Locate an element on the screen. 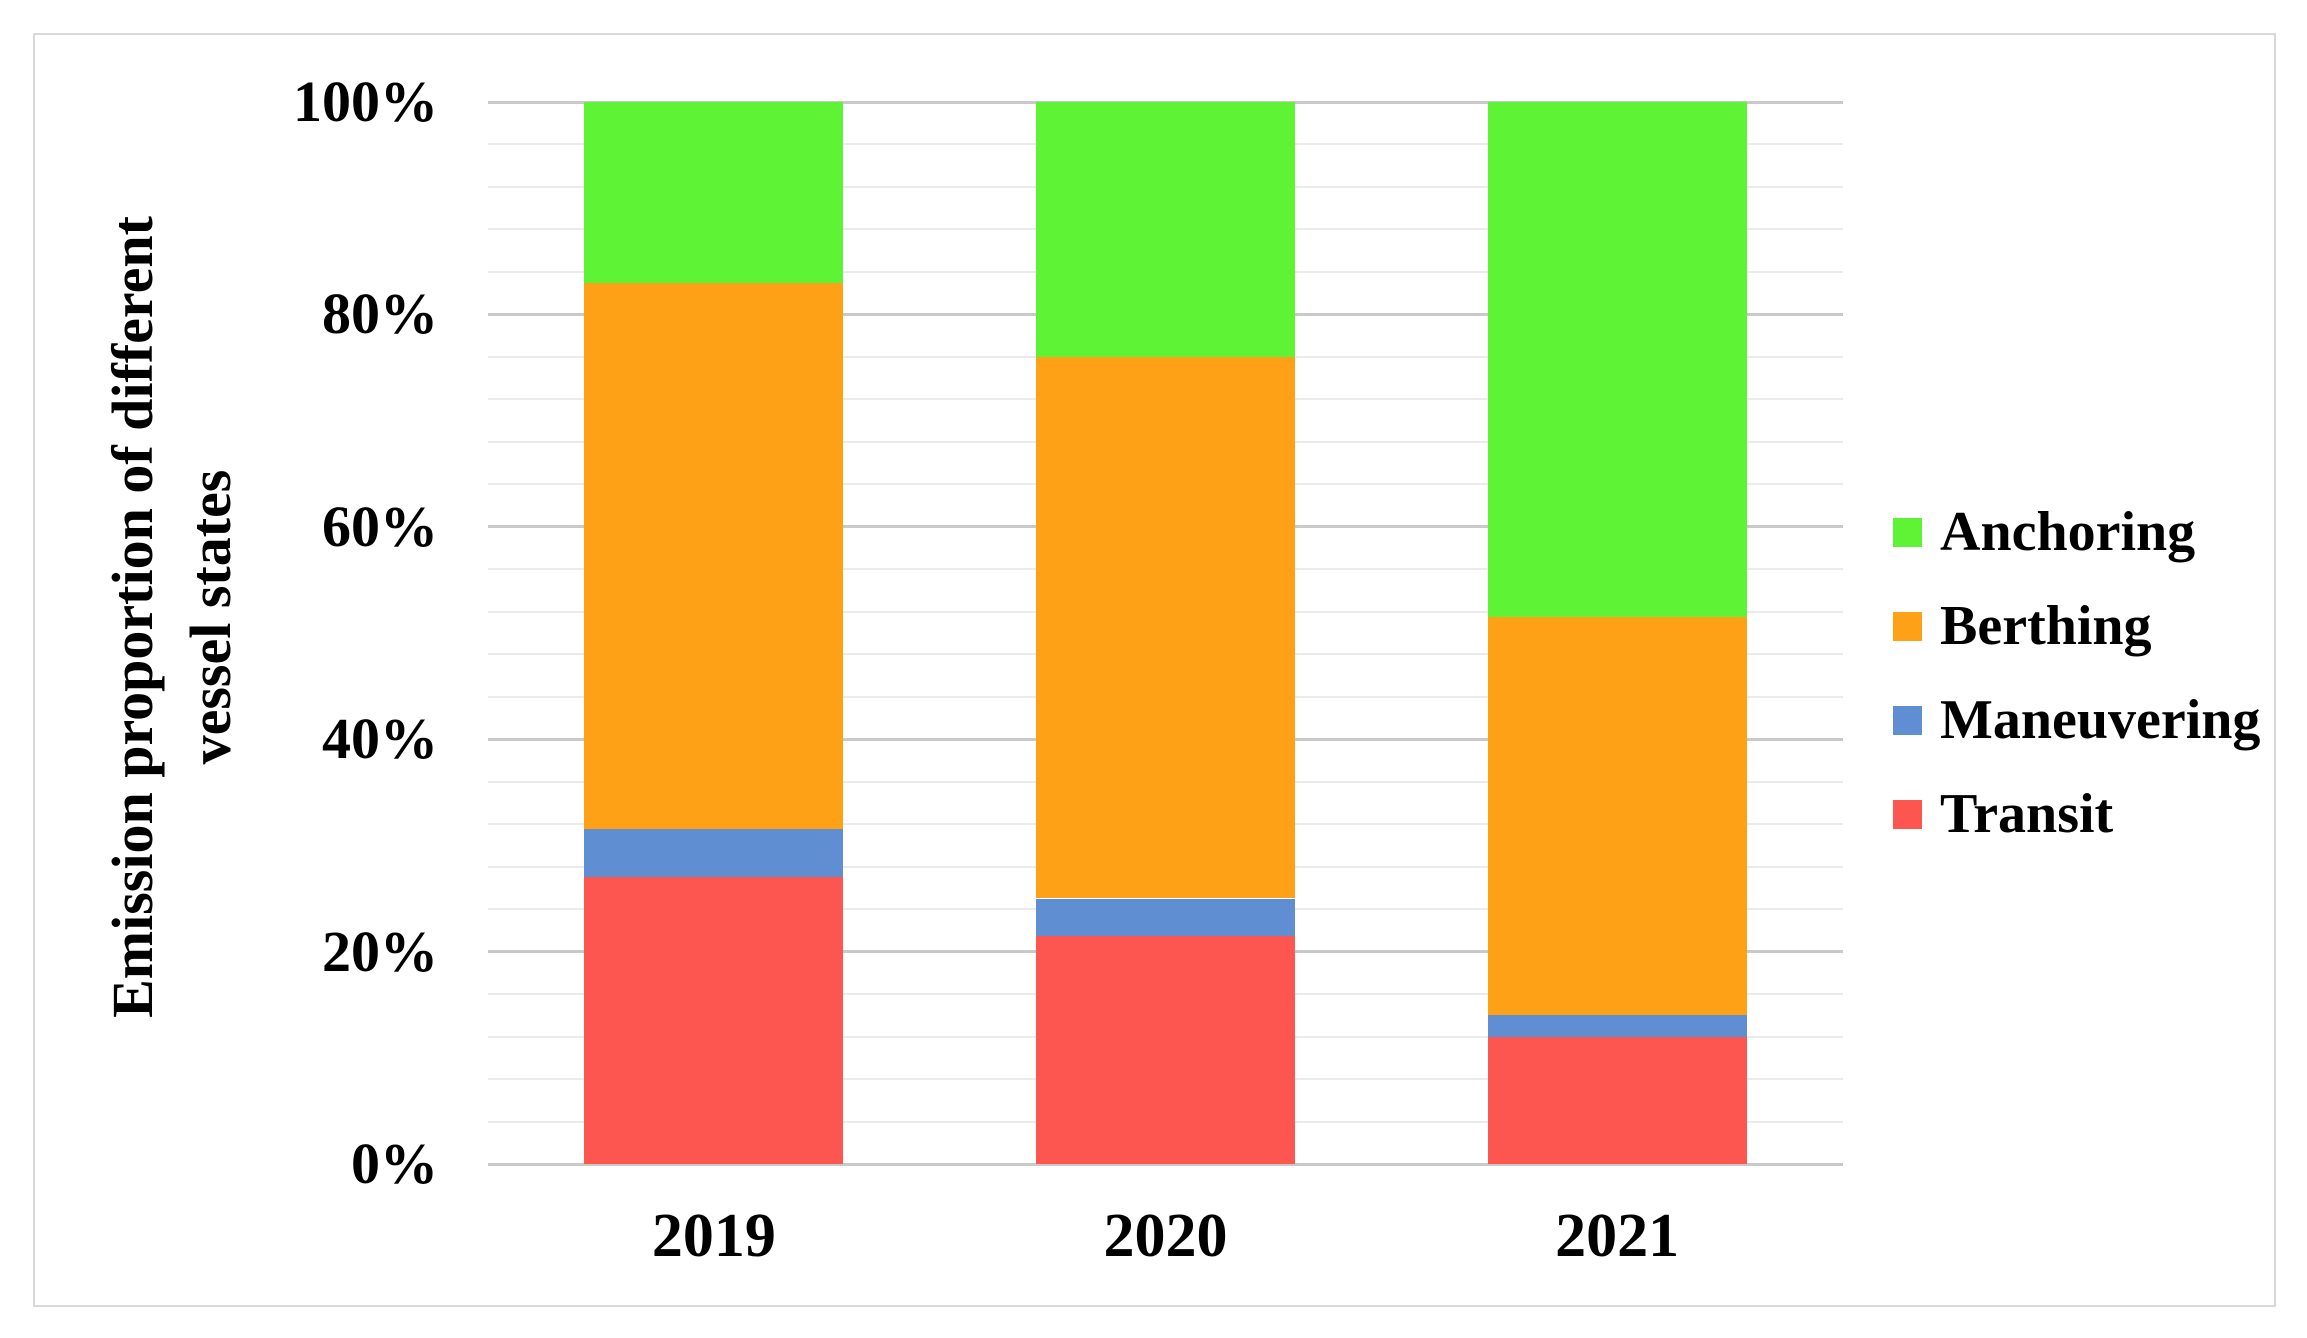  y-tick-label-100: 100% is located at coordinates (365, 101).